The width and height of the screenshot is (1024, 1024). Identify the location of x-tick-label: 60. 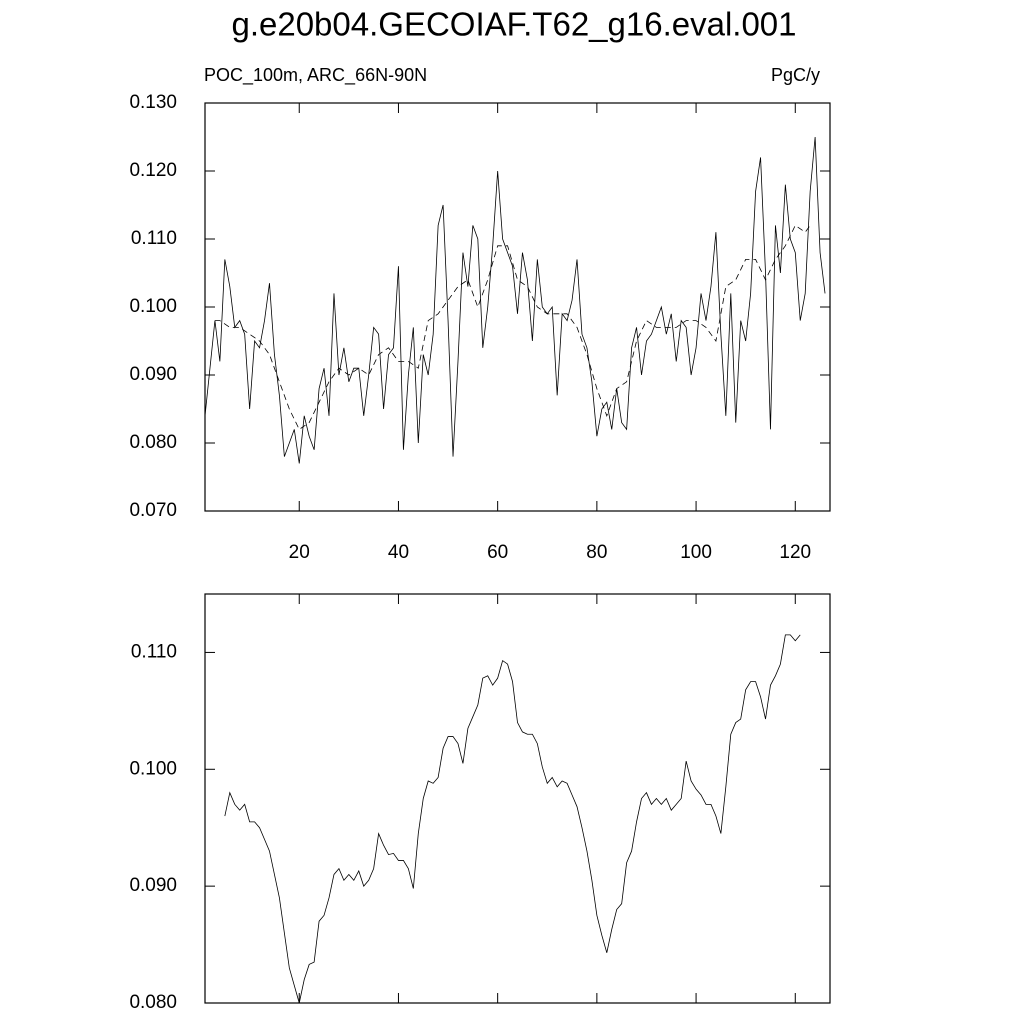
(497, 552).